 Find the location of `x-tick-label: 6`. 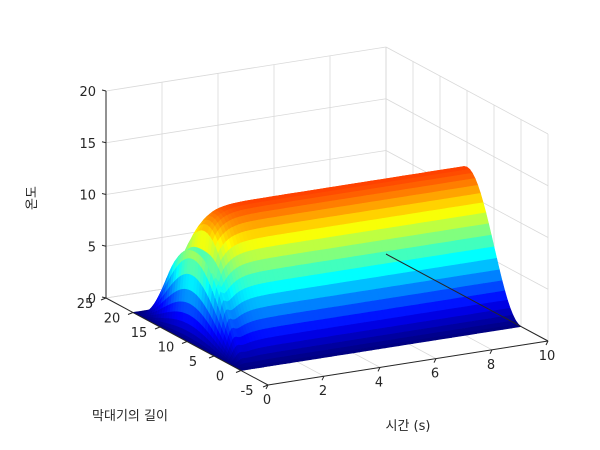

x-tick-label: 6 is located at coordinates (435, 374).